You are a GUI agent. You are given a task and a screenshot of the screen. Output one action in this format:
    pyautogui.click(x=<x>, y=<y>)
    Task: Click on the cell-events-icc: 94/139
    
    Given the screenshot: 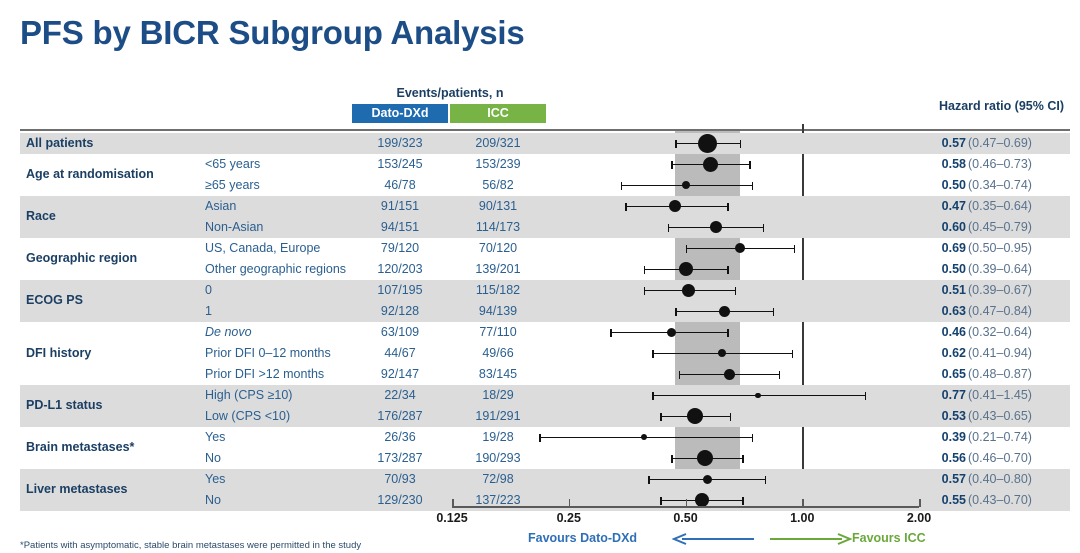 What is the action you would take?
    pyautogui.click(x=498, y=311)
    